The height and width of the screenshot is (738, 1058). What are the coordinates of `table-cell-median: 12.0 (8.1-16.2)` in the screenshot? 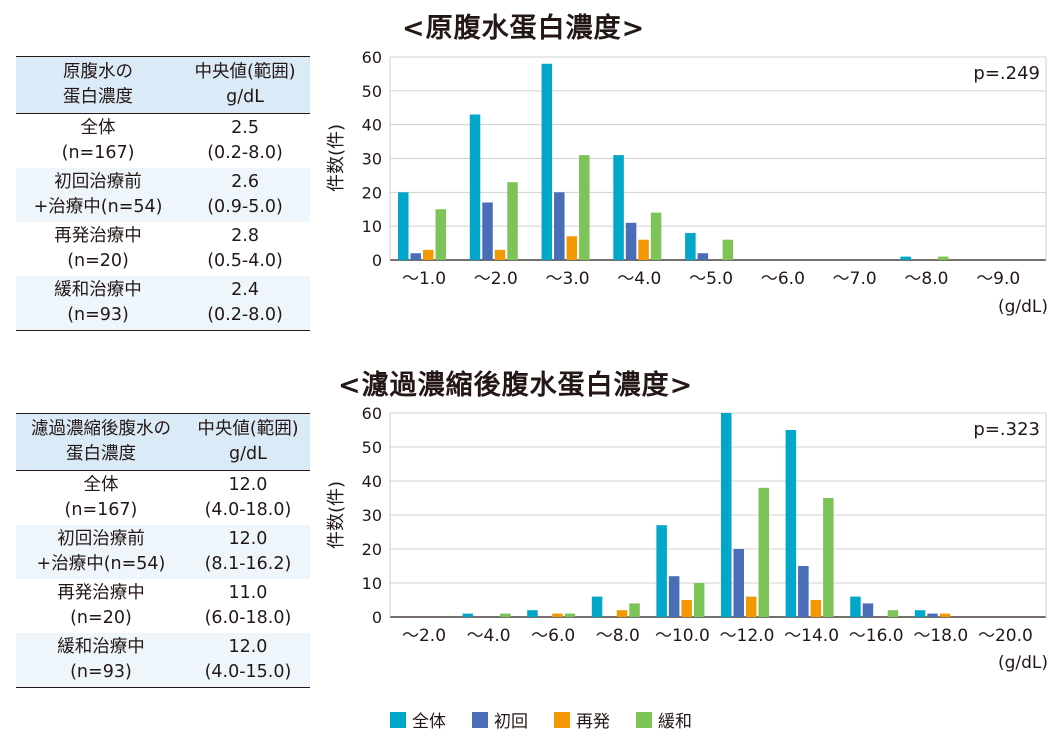 It's located at (247, 552).